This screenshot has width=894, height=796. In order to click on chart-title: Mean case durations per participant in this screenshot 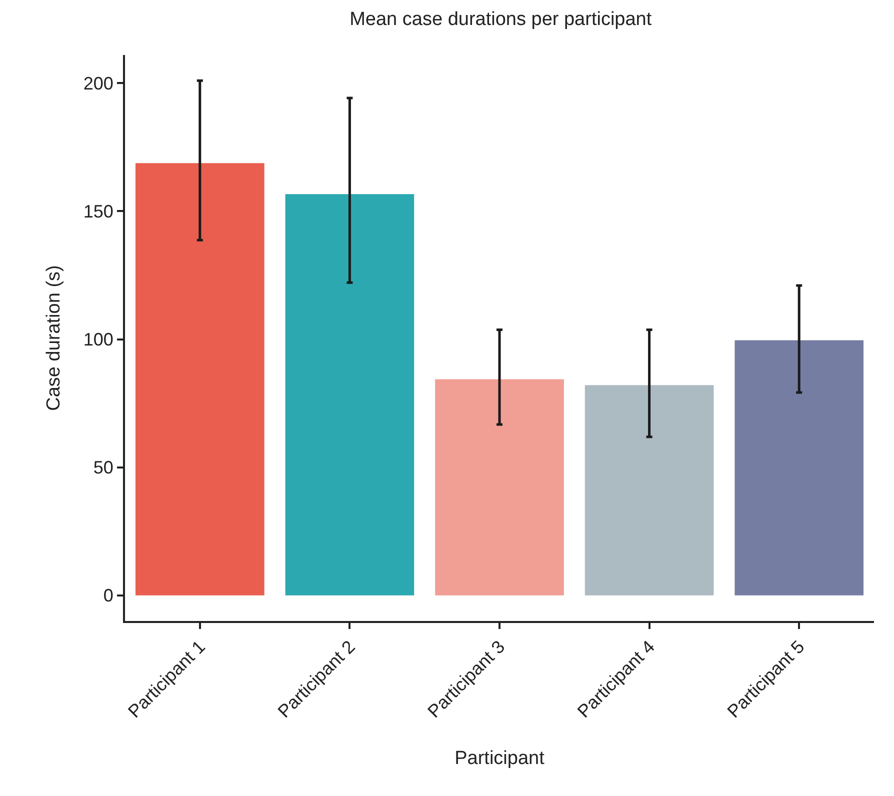, I will do `click(501, 19)`.